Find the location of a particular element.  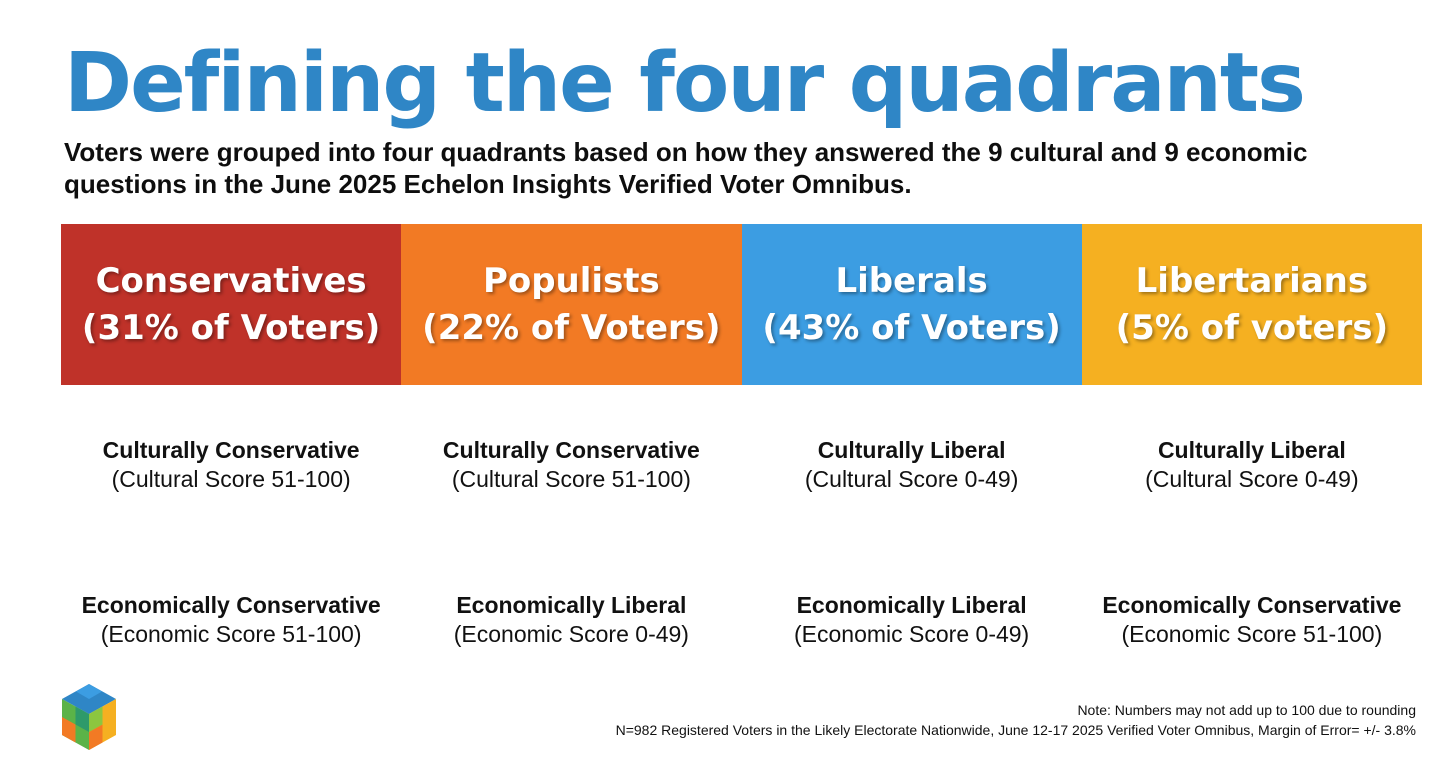

page-title: Defining the four quadrants is located at coordinates (685, 83).